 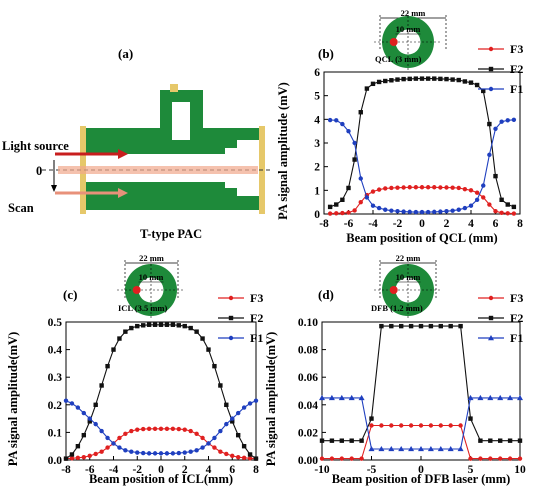 I want to click on panel-b-label: (b), so click(x=326, y=53).